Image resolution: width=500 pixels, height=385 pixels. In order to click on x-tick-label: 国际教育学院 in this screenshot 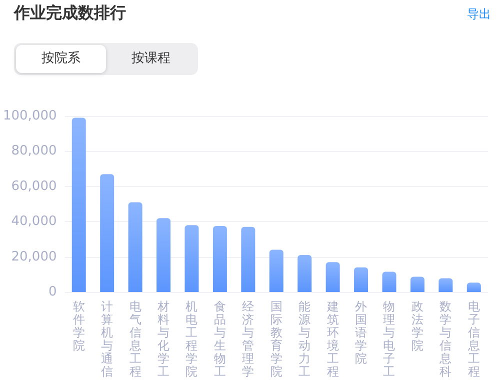, I will do `click(276, 339)`.